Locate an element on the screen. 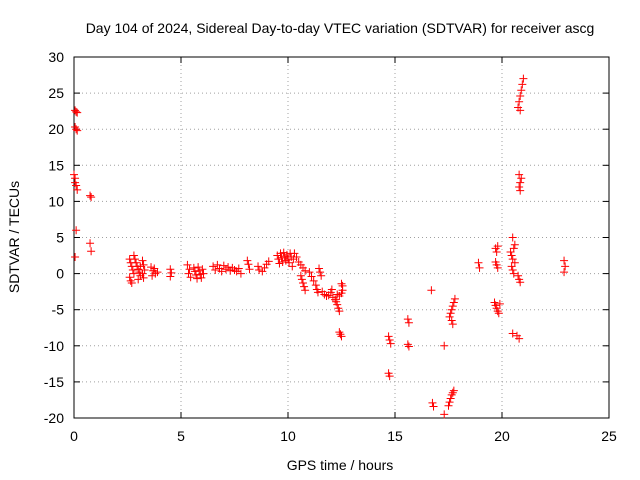 The image size is (640, 480). y-tick-label: -15 is located at coordinates (54, 382).